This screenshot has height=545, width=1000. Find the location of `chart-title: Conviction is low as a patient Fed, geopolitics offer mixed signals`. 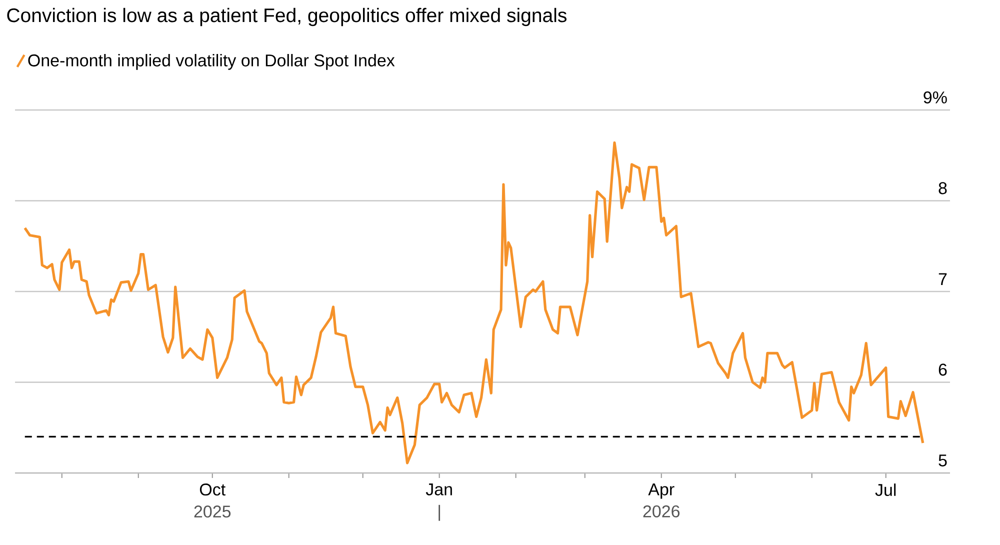

chart-title: Conviction is low as a patient Fed, geopolitics offer mixed signals is located at coordinates (286, 17).